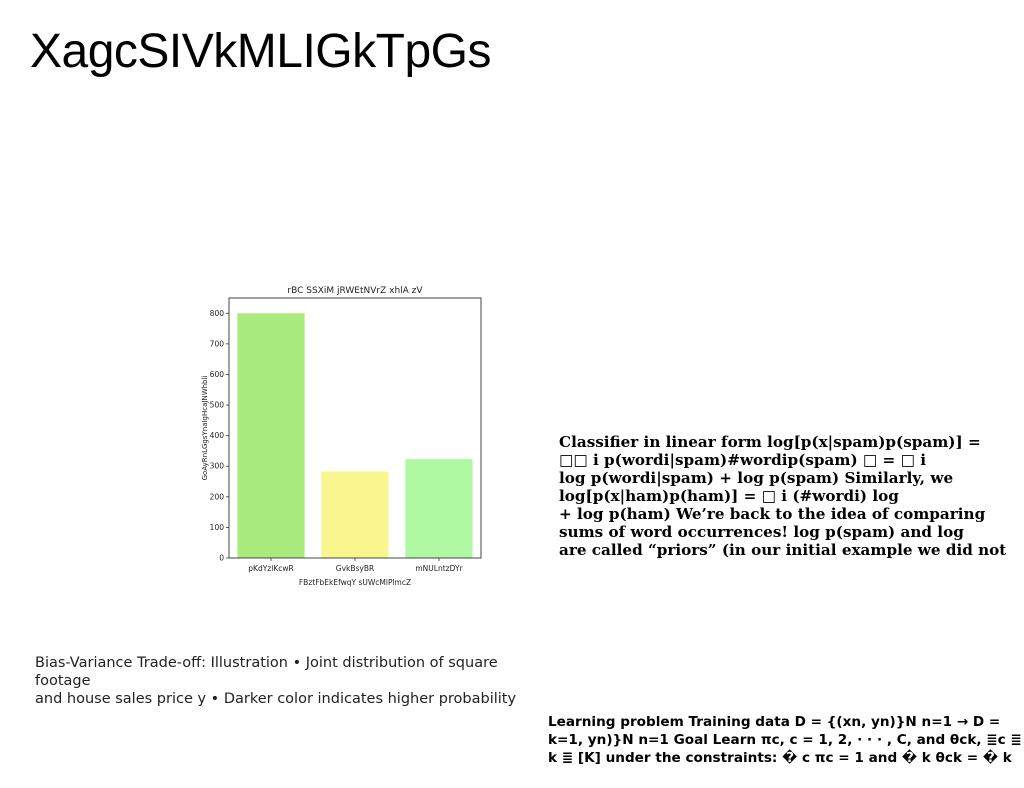 The height and width of the screenshot is (788, 1024). Describe the element at coordinates (439, 568) in the screenshot. I see `chart-x-tick-label: mNULntzDYr` at that location.